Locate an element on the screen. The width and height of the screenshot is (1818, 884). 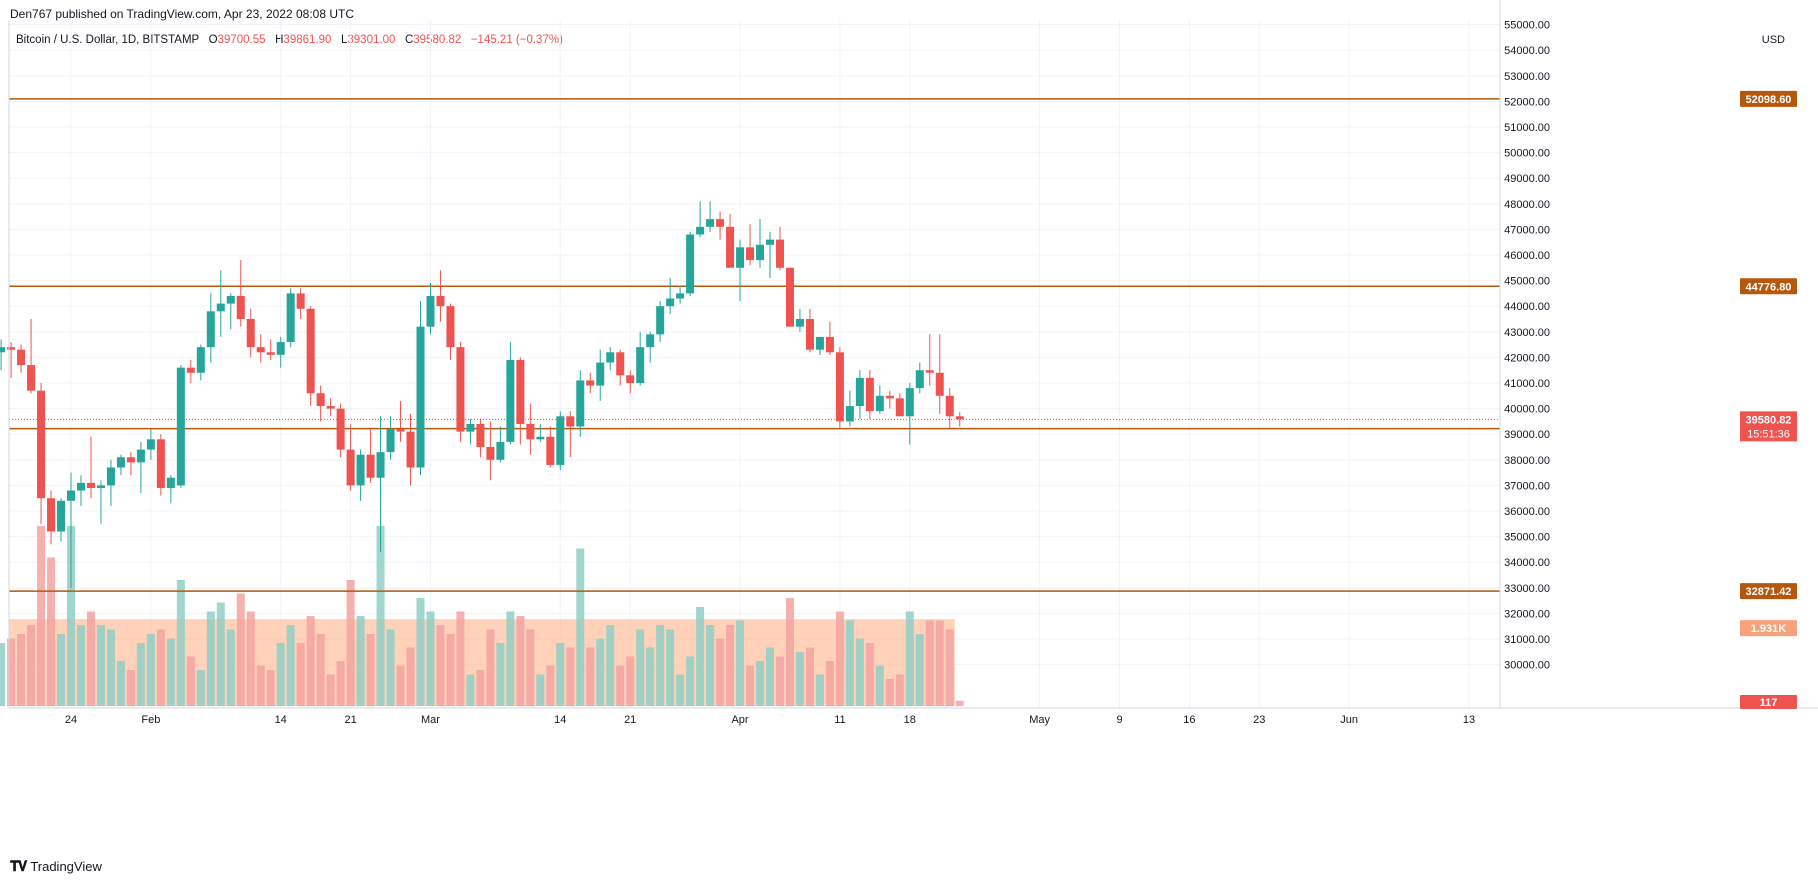
time-axis: 24 Feb 14 21 Mar 14 21 Apr 11 18 May 9 16 23 Jun 13 is located at coordinates (770, 720).